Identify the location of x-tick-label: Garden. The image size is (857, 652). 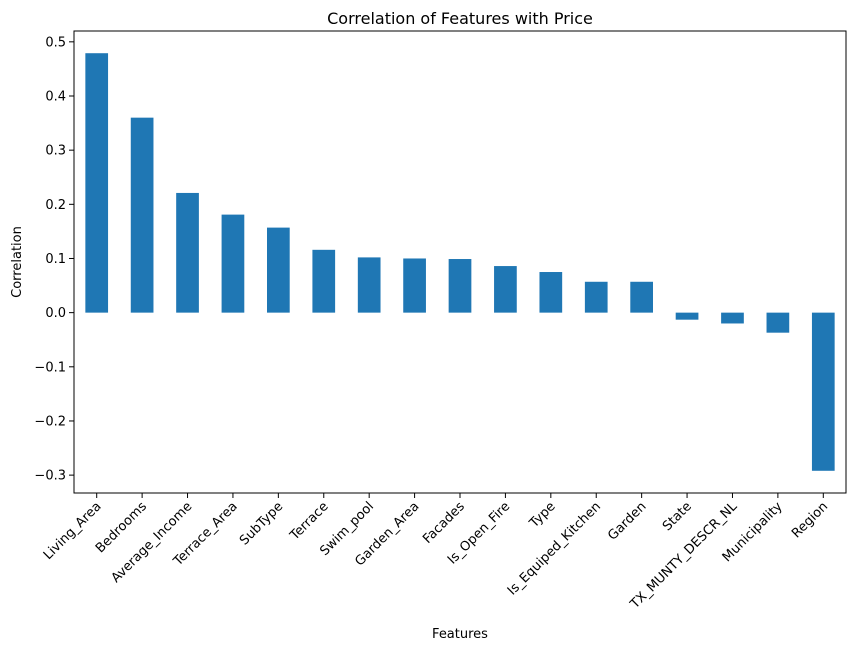
(627, 521).